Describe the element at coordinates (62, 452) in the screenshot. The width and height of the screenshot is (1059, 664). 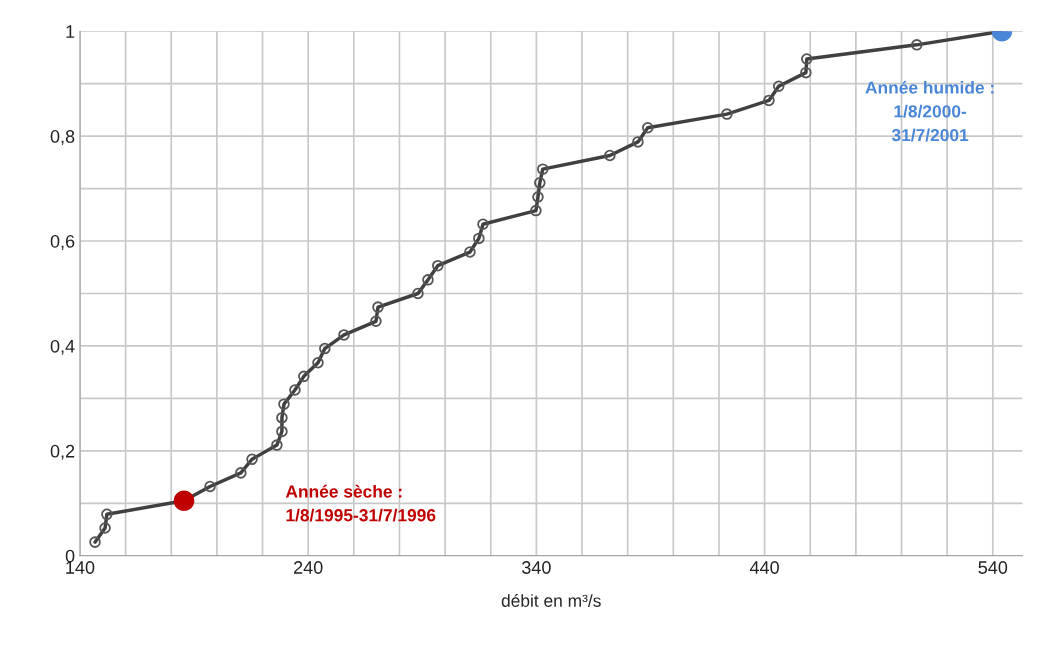
I see `y-tick-label: 0,2` at that location.